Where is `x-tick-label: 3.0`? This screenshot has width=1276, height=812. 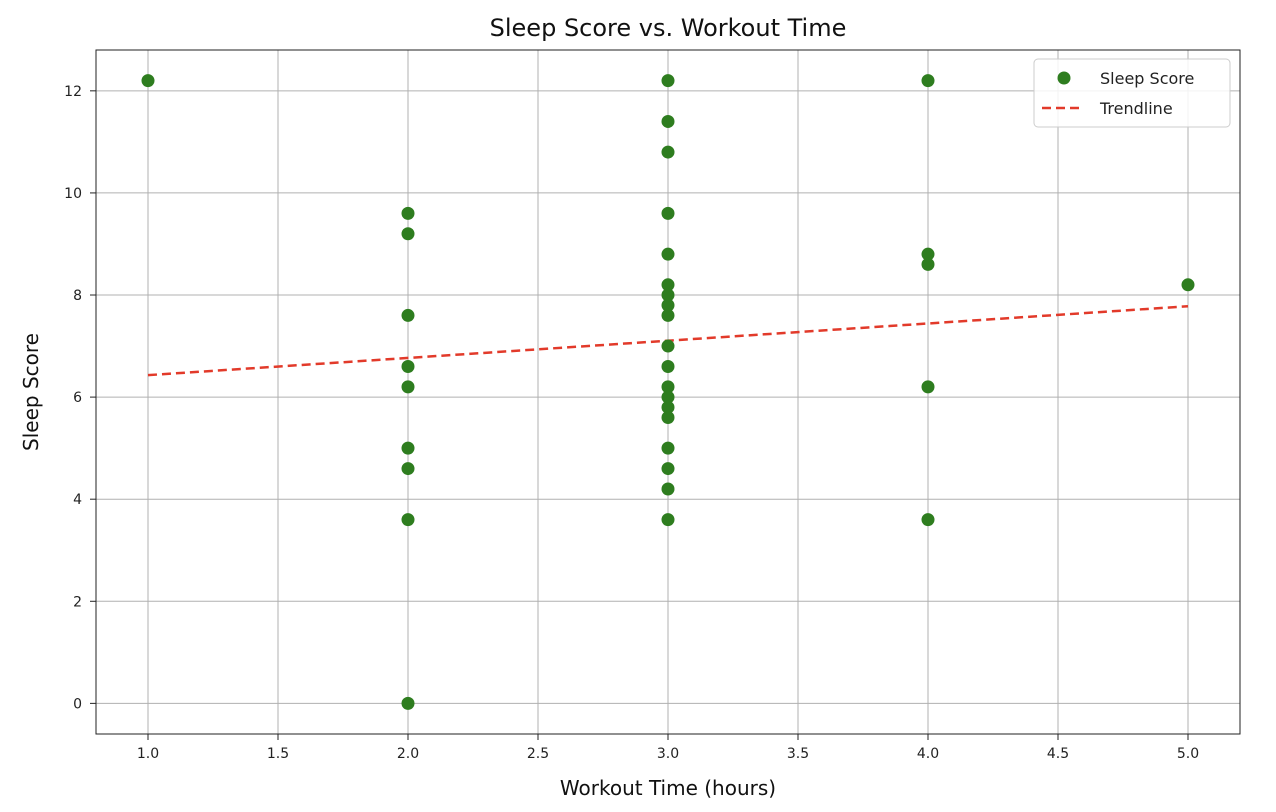 x-tick-label: 3.0 is located at coordinates (668, 754).